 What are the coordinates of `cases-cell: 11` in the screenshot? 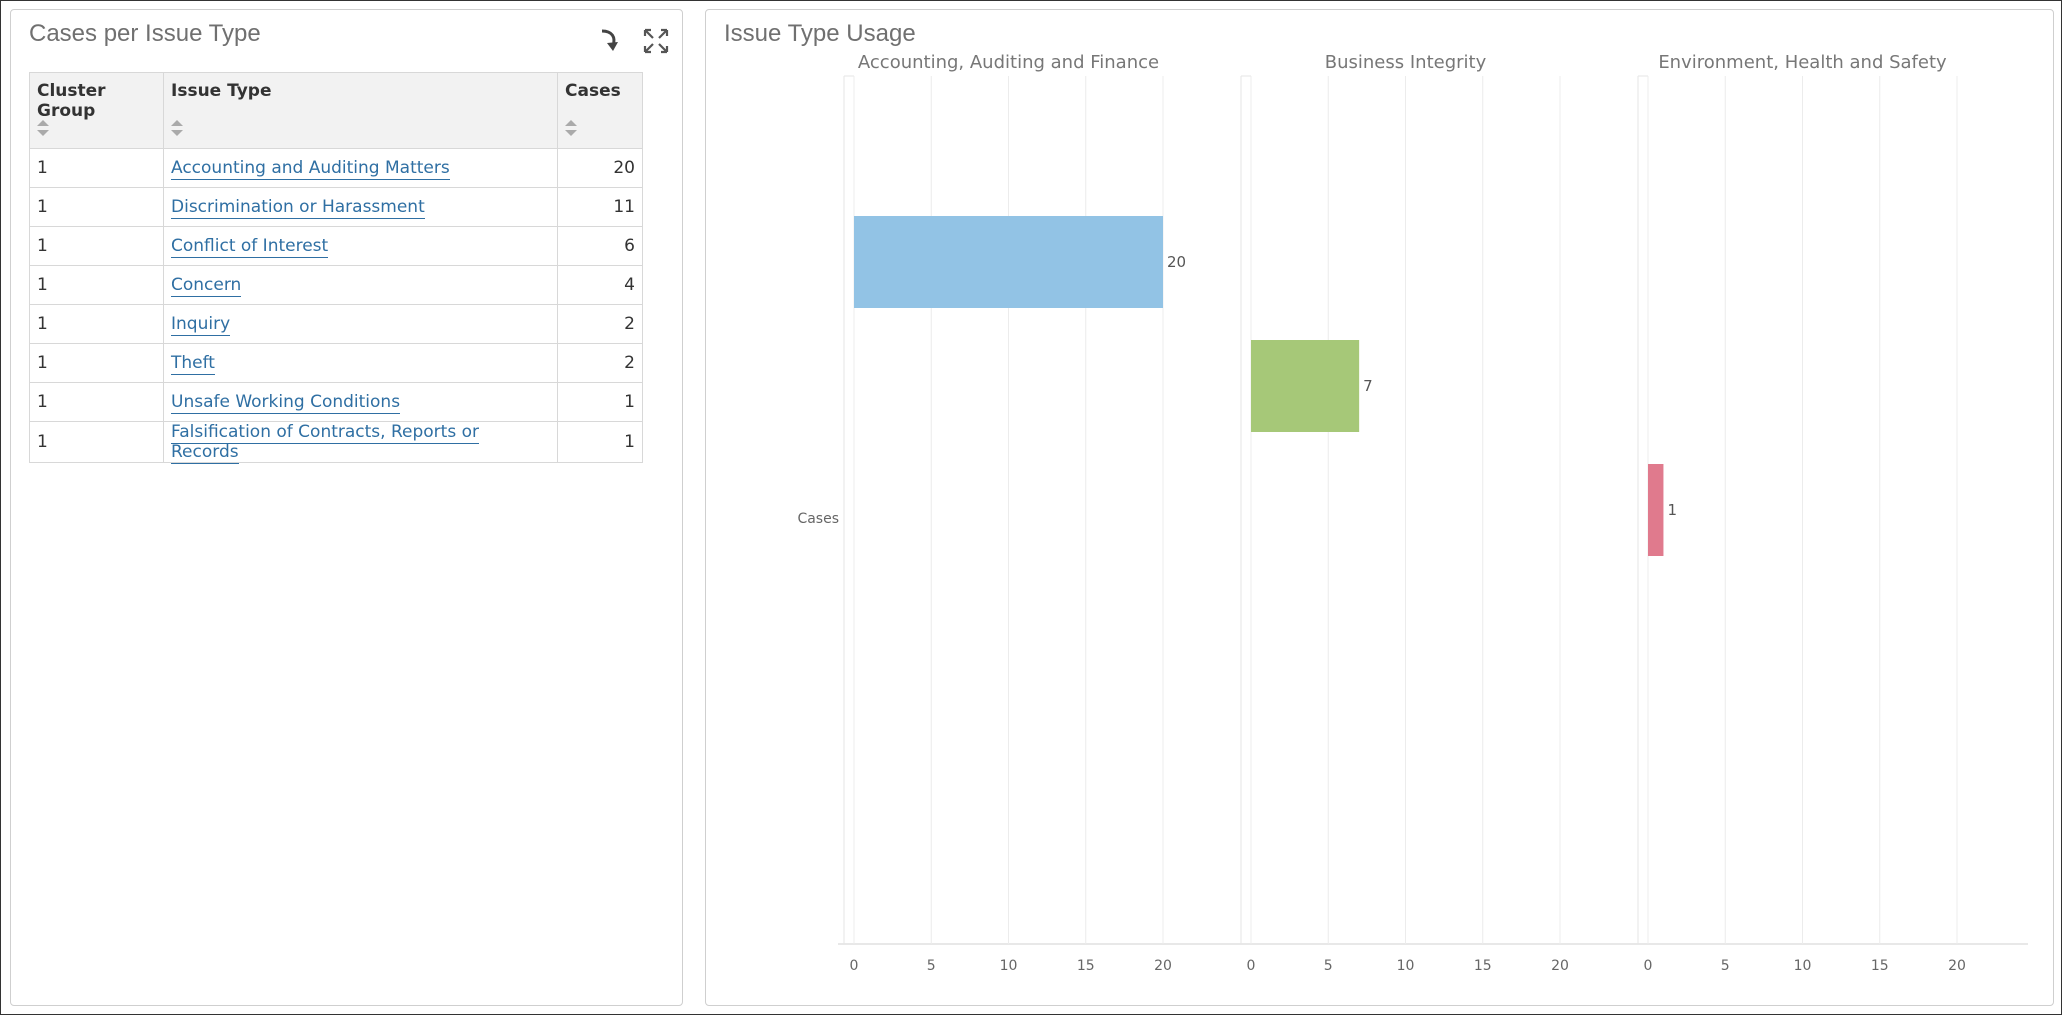 It's located at (600, 207).